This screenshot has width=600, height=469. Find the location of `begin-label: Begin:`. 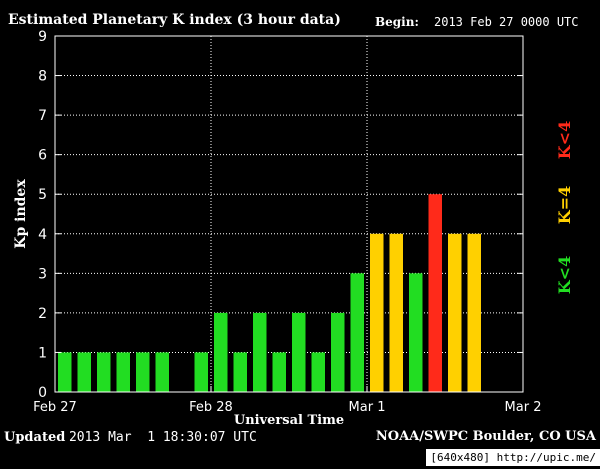

begin-label: Begin: is located at coordinates (397, 22).